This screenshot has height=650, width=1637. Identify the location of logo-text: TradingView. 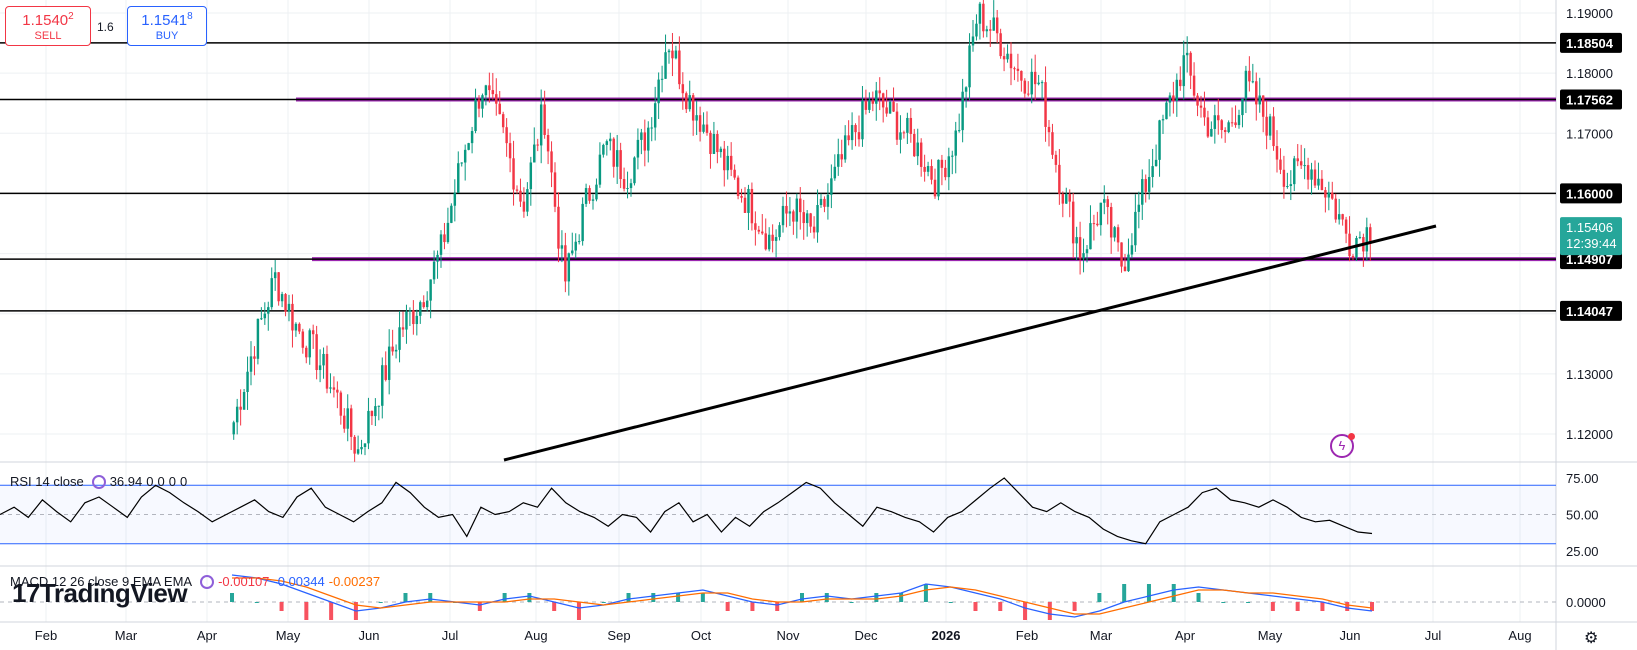
(113, 593).